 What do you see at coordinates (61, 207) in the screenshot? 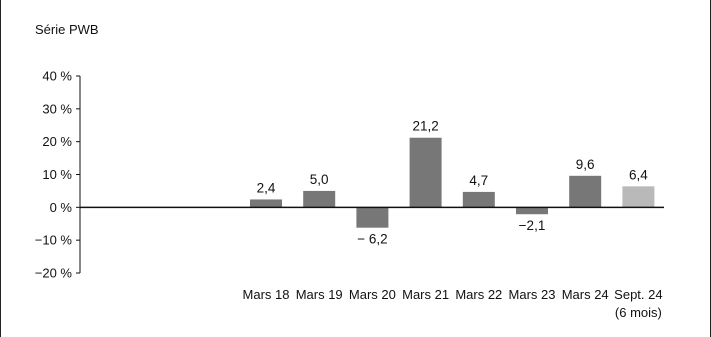
I see `y-tick-label: 0 %` at bounding box center [61, 207].